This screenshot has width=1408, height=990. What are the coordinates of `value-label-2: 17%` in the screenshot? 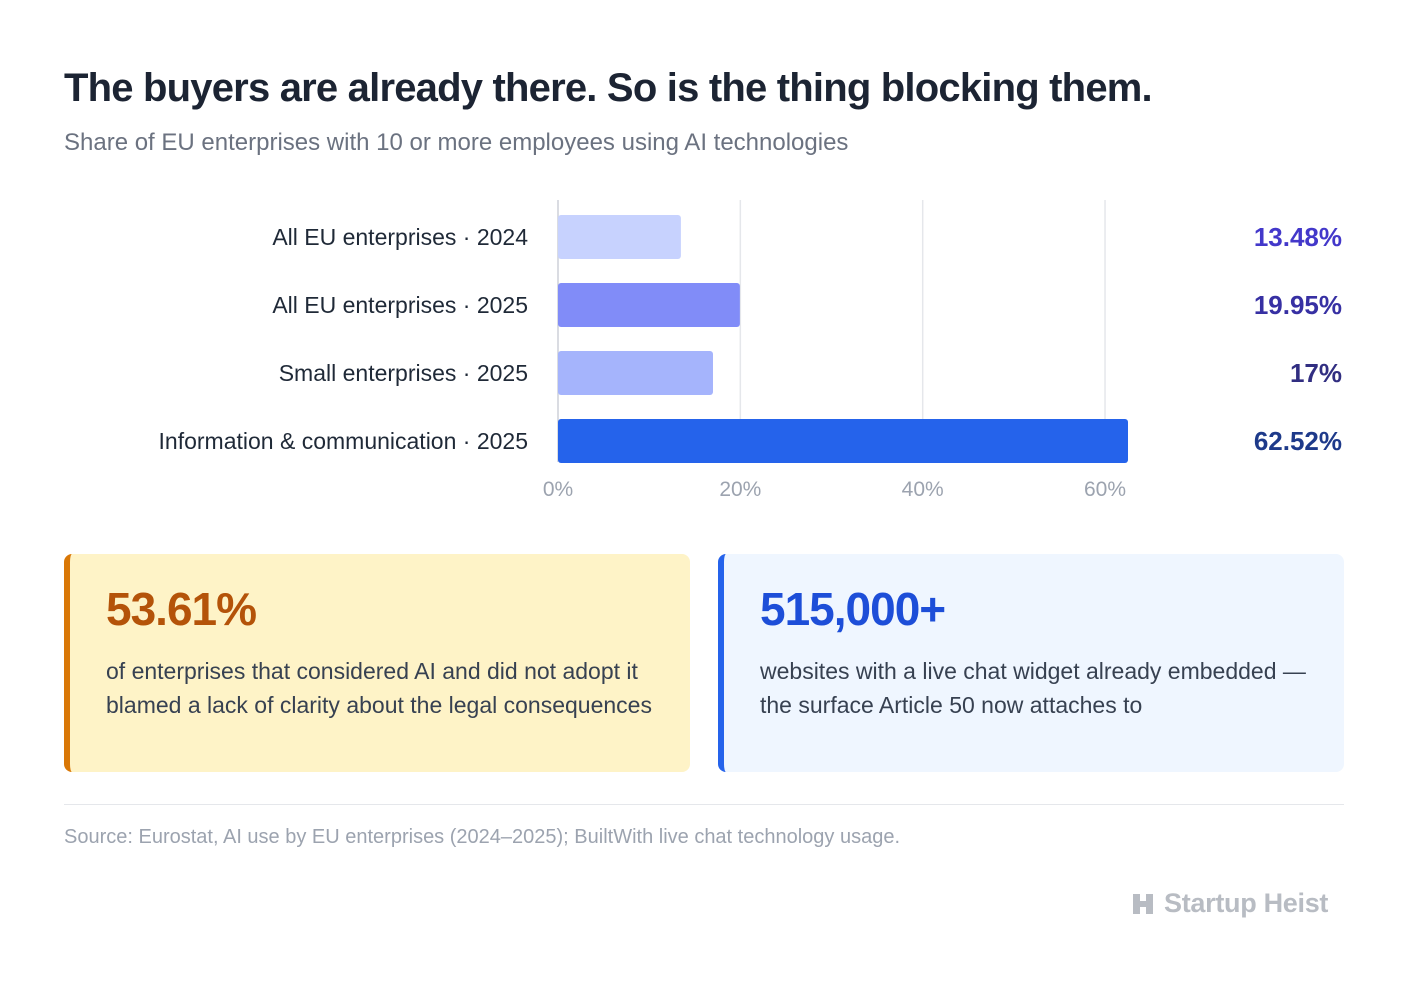 It's located at (1316, 373).